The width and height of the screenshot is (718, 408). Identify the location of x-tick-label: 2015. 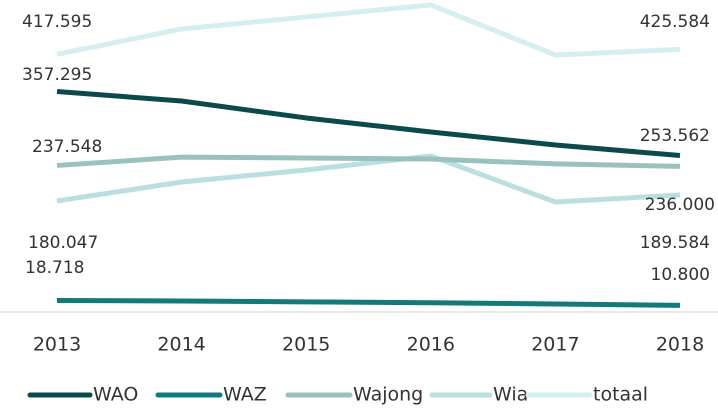
(306, 345).